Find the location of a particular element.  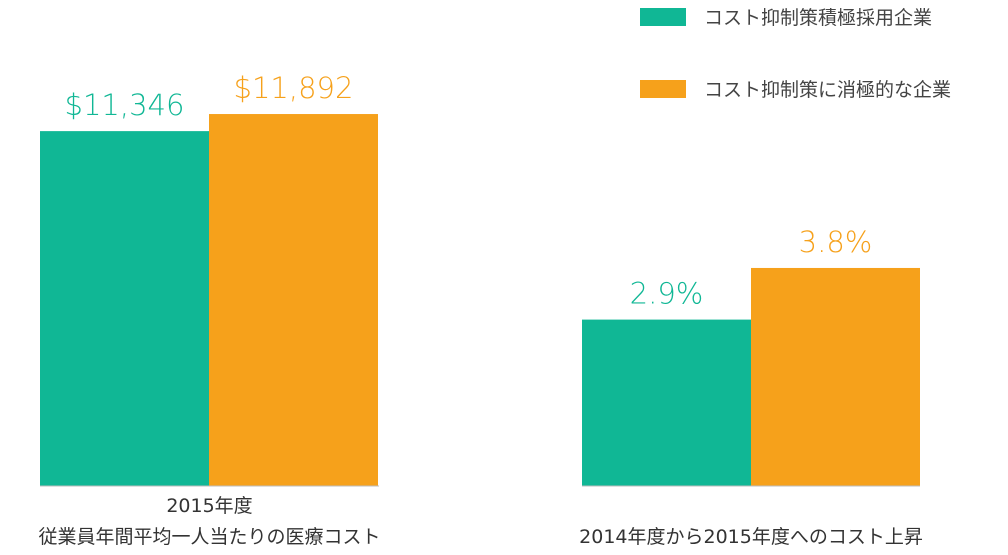

category-label: 従業員年間平均一人当たりの医療コスト is located at coordinates (209, 537).